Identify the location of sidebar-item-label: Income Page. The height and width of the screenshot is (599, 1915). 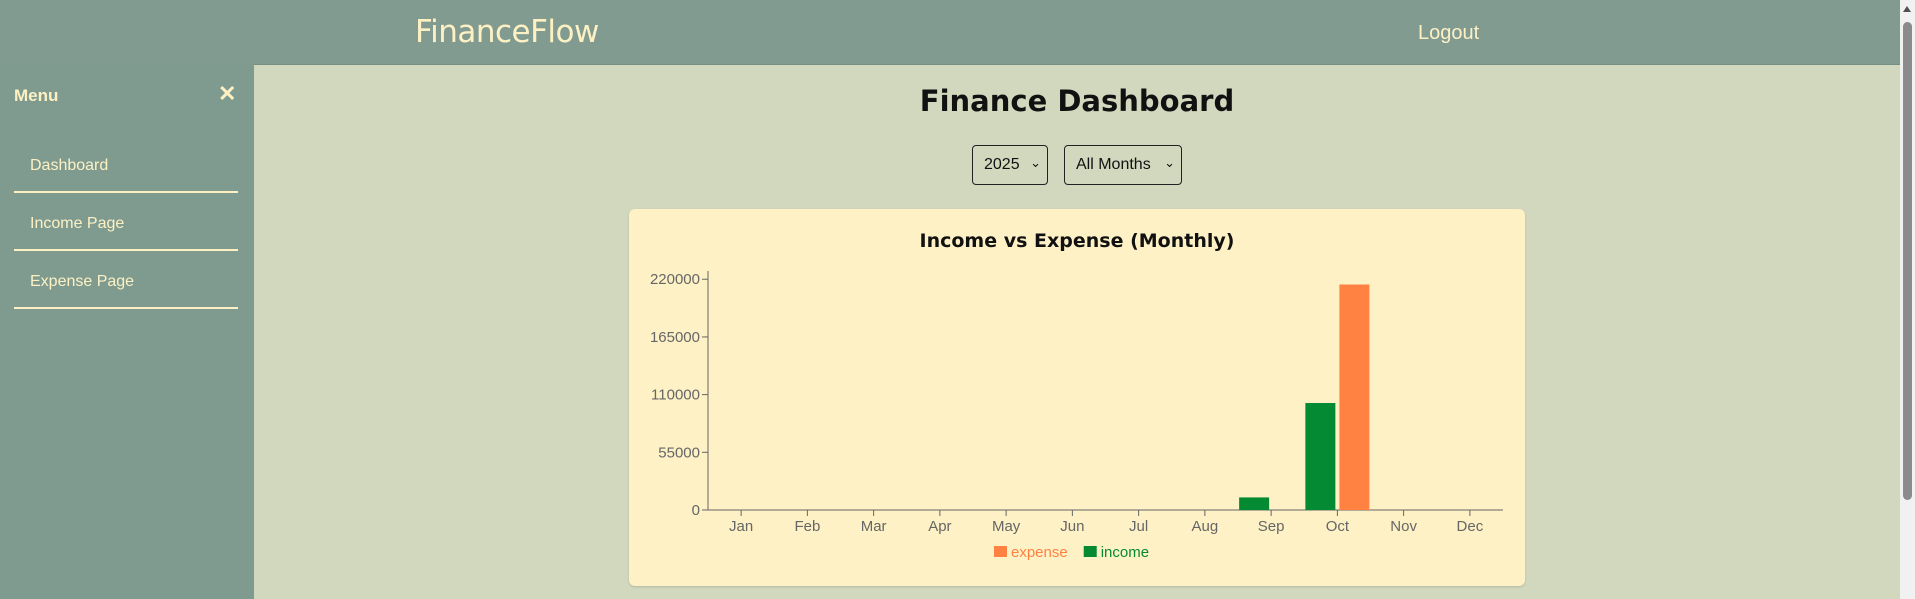
(77, 223).